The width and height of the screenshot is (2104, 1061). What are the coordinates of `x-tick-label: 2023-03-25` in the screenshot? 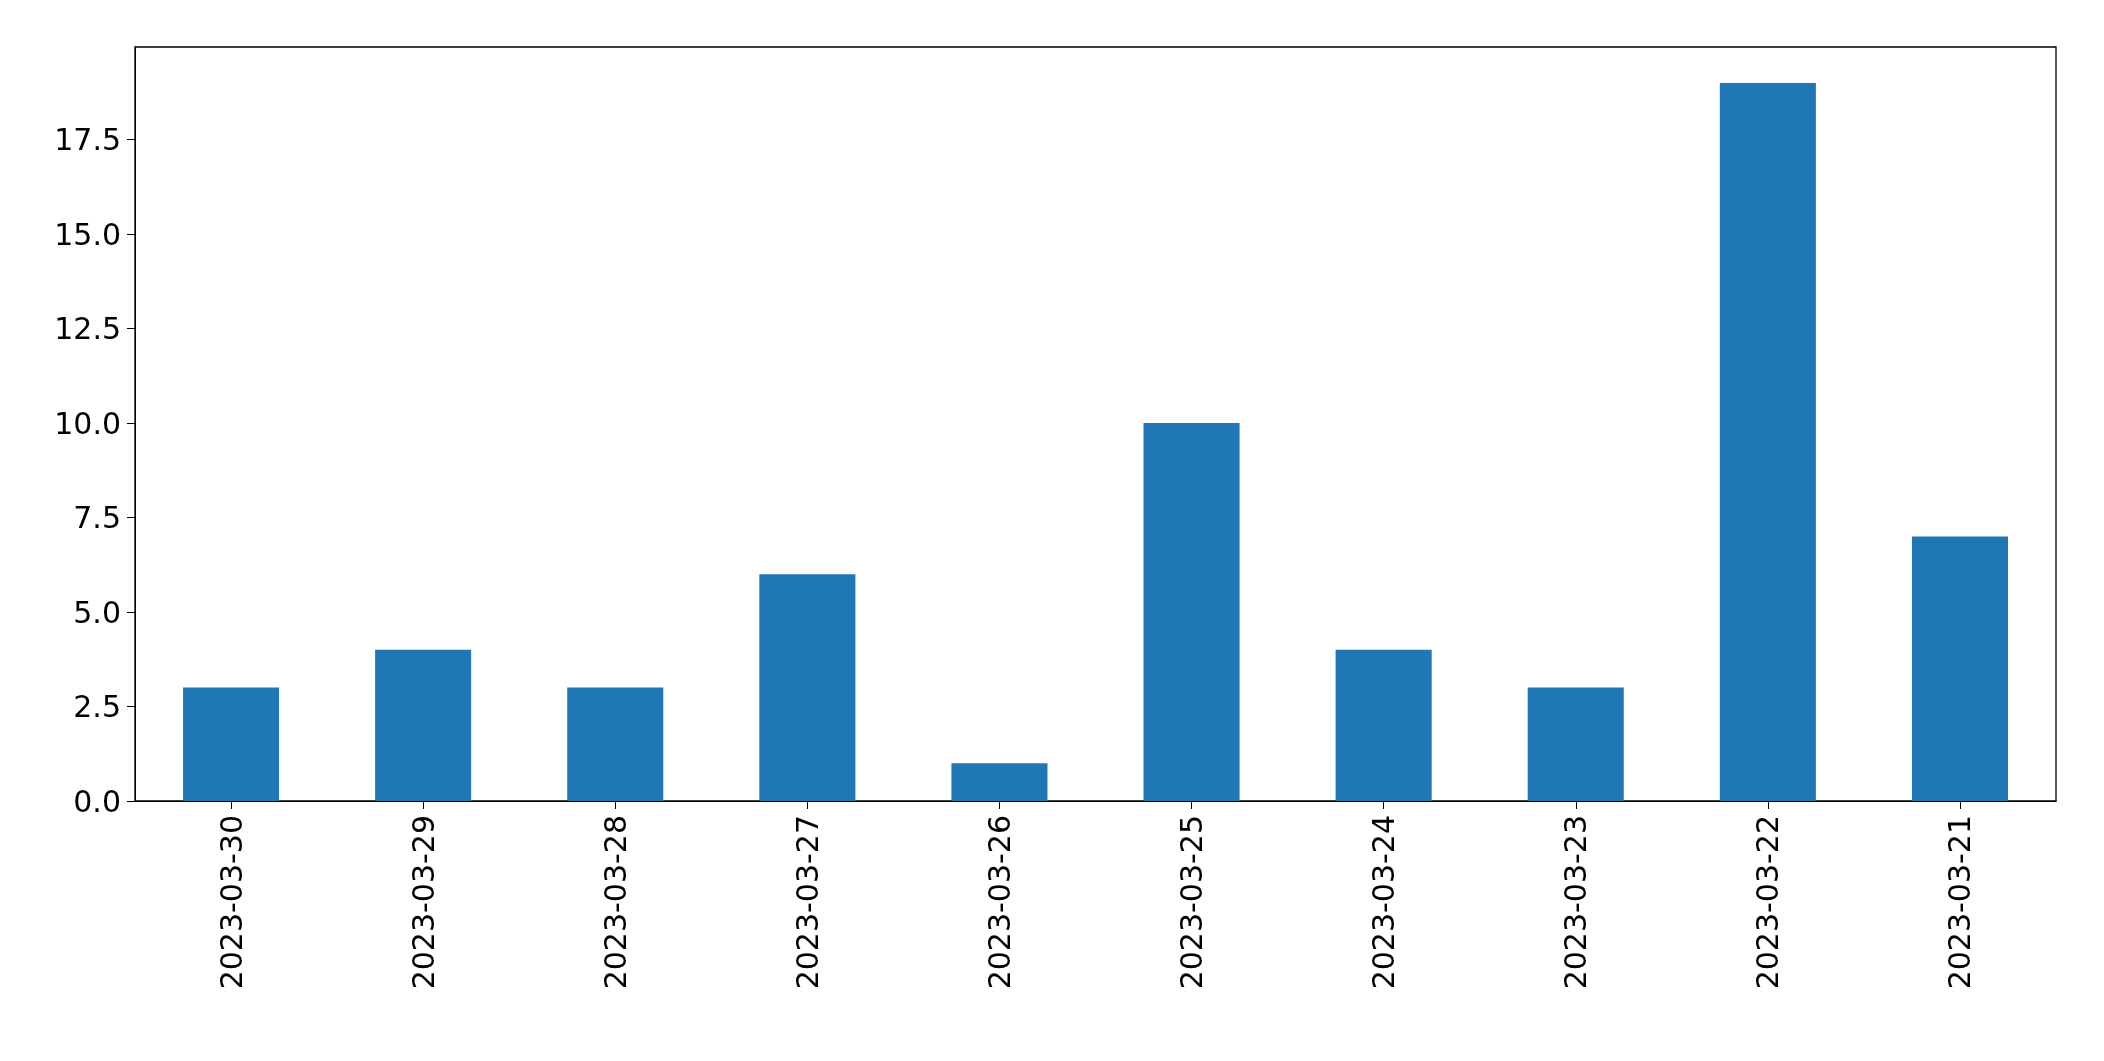 It's located at (1192, 902).